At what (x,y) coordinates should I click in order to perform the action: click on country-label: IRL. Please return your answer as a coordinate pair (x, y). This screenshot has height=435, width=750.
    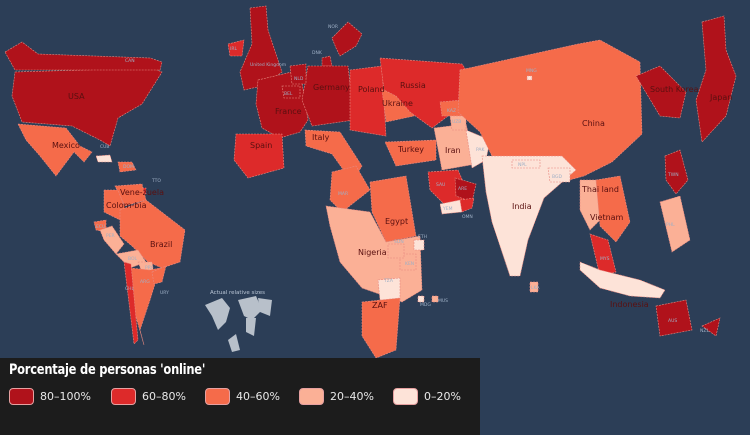
    Looking at the image, I should click on (233, 49).